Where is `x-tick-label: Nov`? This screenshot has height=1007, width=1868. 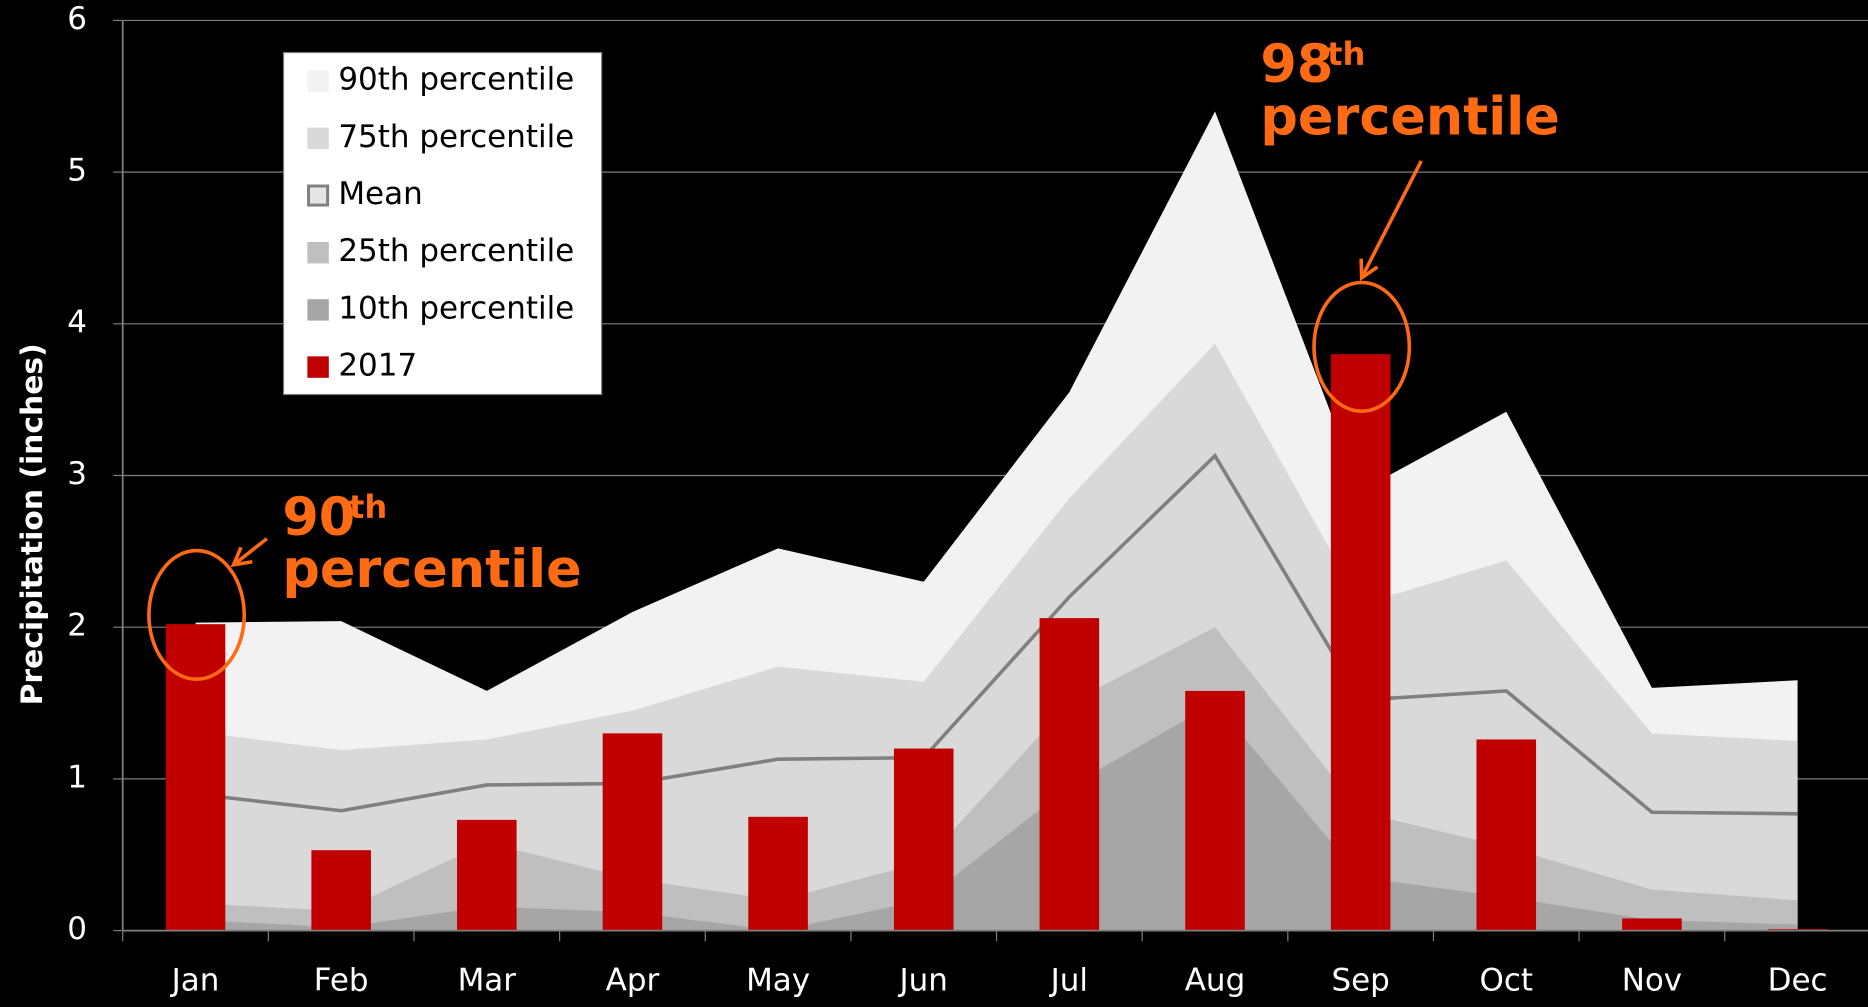 x-tick-label: Nov is located at coordinates (1652, 980).